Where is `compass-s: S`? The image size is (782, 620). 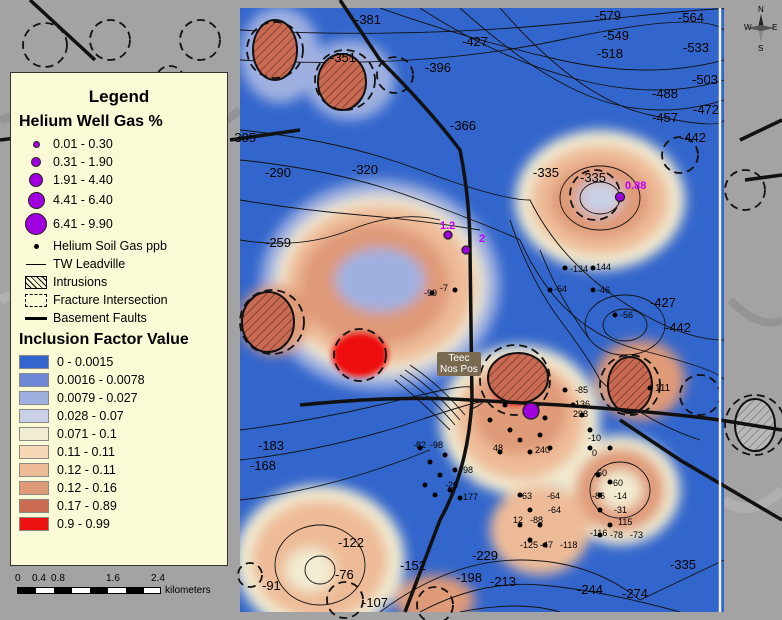
compass-s: S is located at coordinates (761, 48).